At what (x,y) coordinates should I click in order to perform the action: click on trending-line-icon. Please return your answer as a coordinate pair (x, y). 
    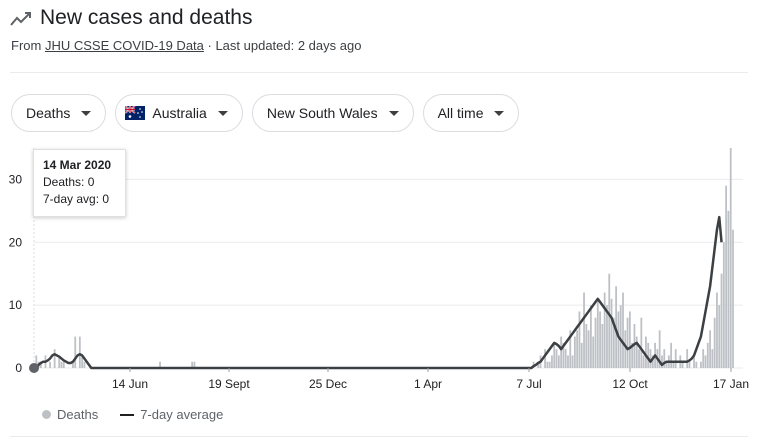
    Looking at the image, I should click on (20, 19).